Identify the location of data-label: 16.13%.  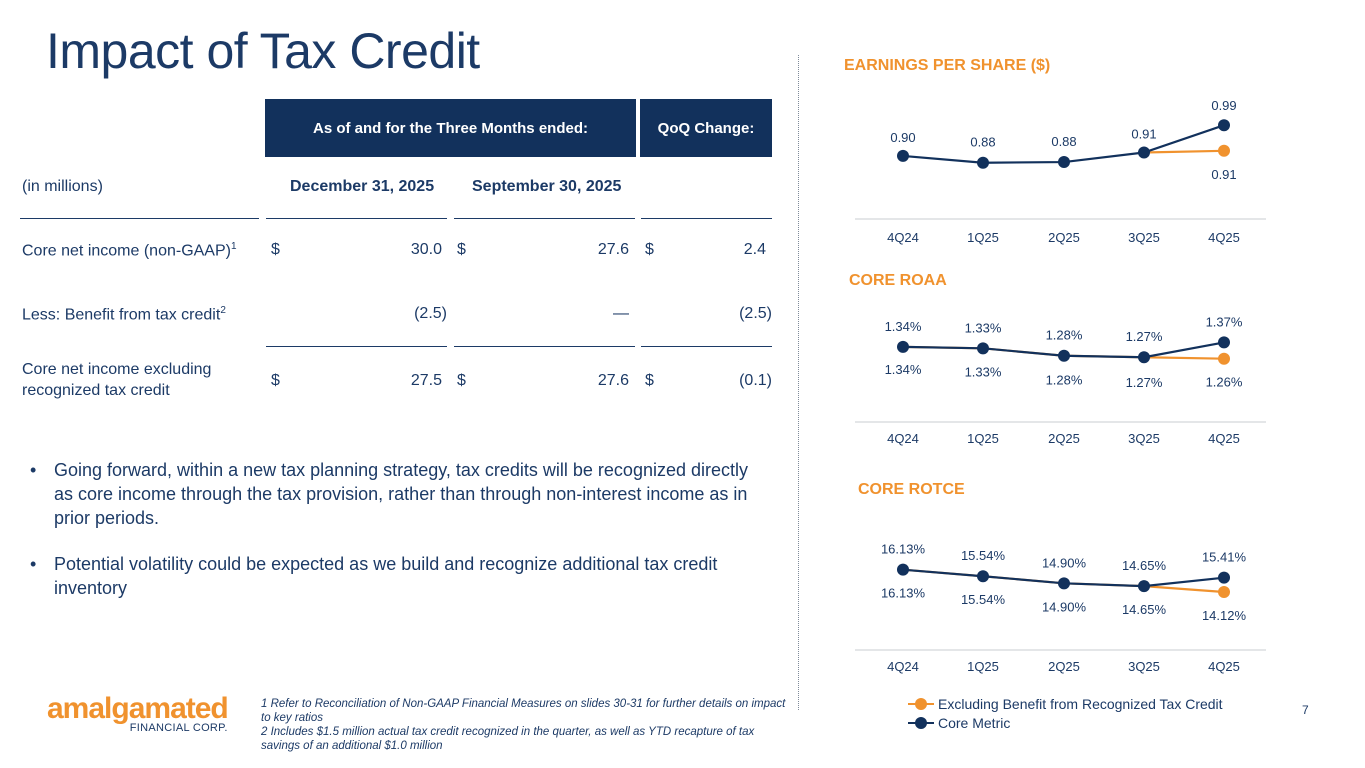
(903, 549).